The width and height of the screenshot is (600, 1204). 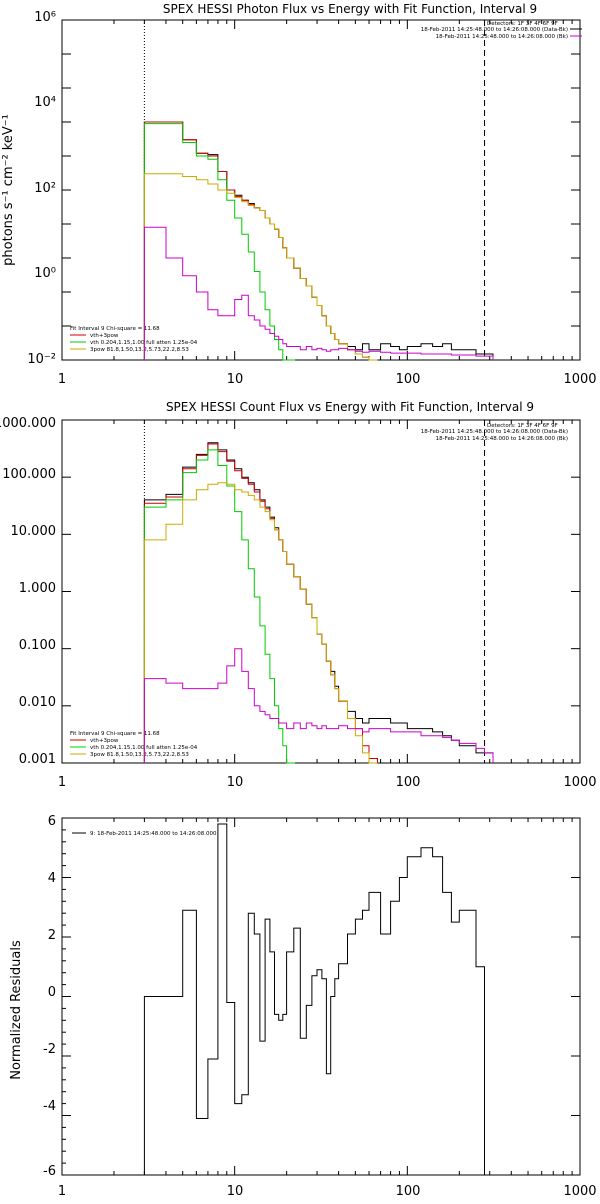 What do you see at coordinates (37, 645) in the screenshot?
I see `y-tick-label: 0.100` at bounding box center [37, 645].